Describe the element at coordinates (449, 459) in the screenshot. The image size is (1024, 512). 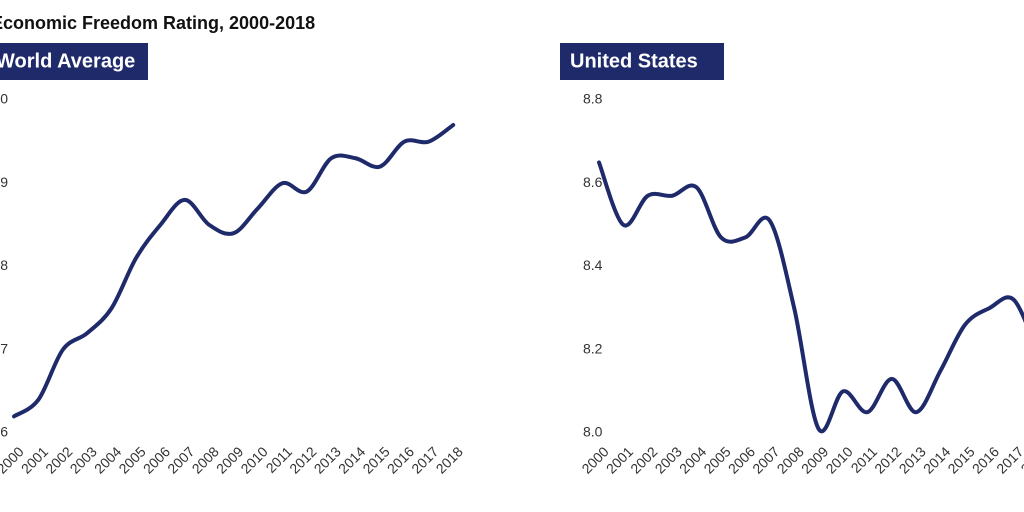
I see `x-tick-label: 2018` at that location.